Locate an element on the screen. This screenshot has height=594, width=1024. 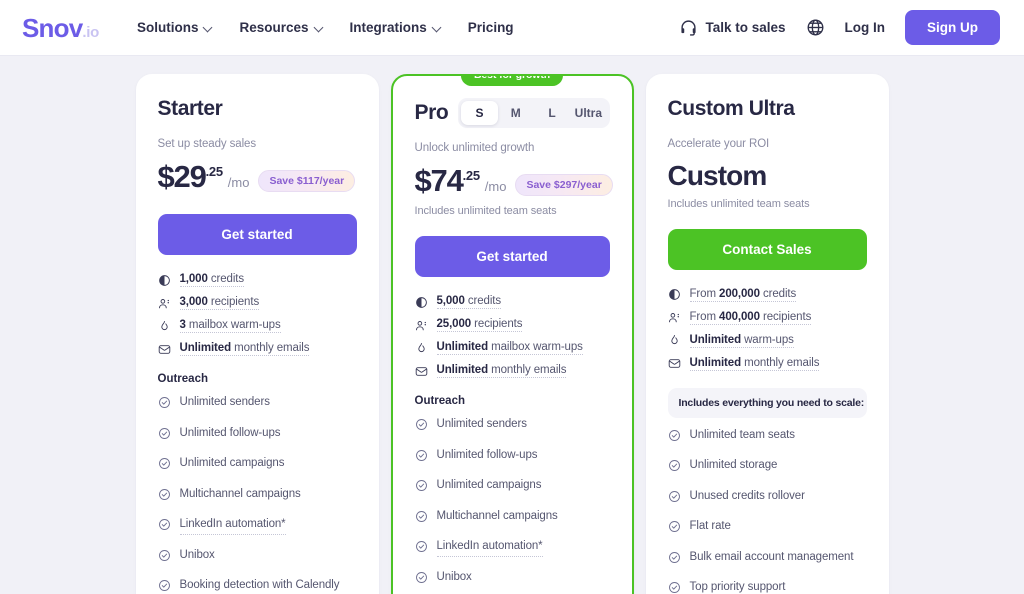
metric-value: 200,000 is located at coordinates (739, 293).